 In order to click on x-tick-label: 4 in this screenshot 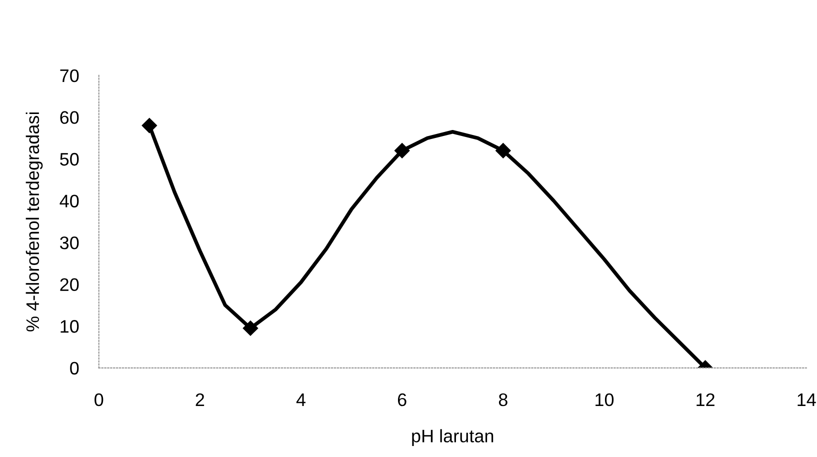, I will do `click(301, 400)`.